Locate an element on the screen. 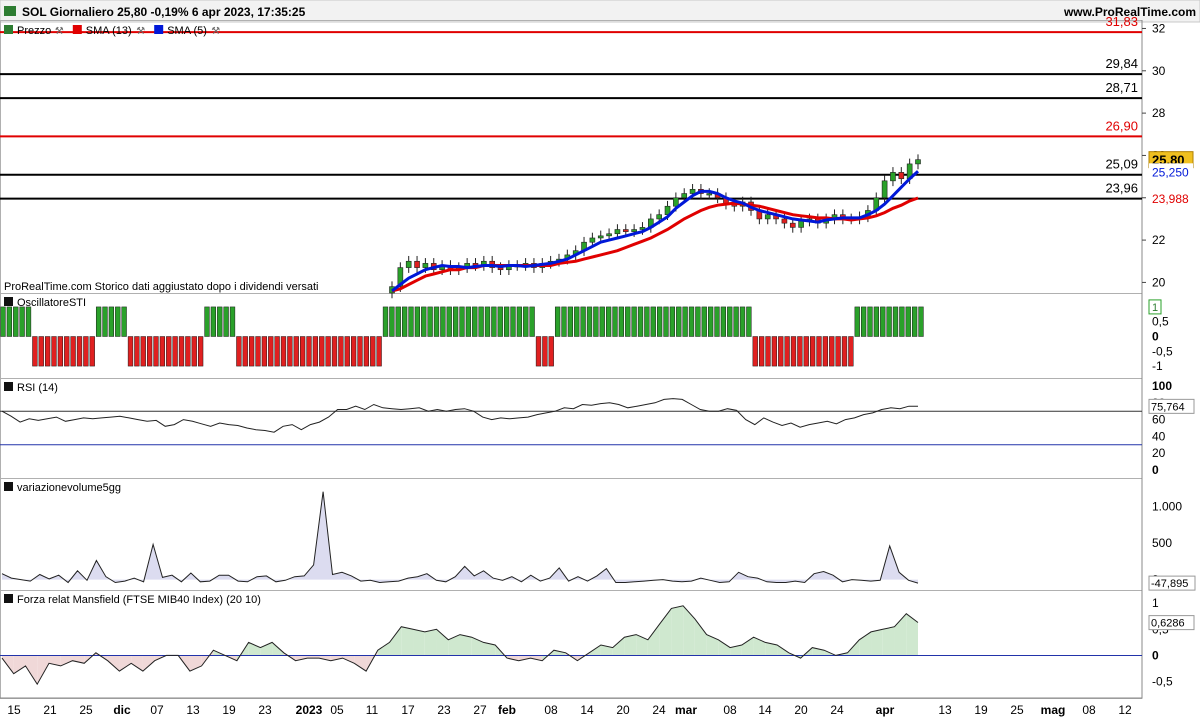 The width and height of the screenshot is (1200, 720). x-tick-label: 14 is located at coordinates (765, 710).